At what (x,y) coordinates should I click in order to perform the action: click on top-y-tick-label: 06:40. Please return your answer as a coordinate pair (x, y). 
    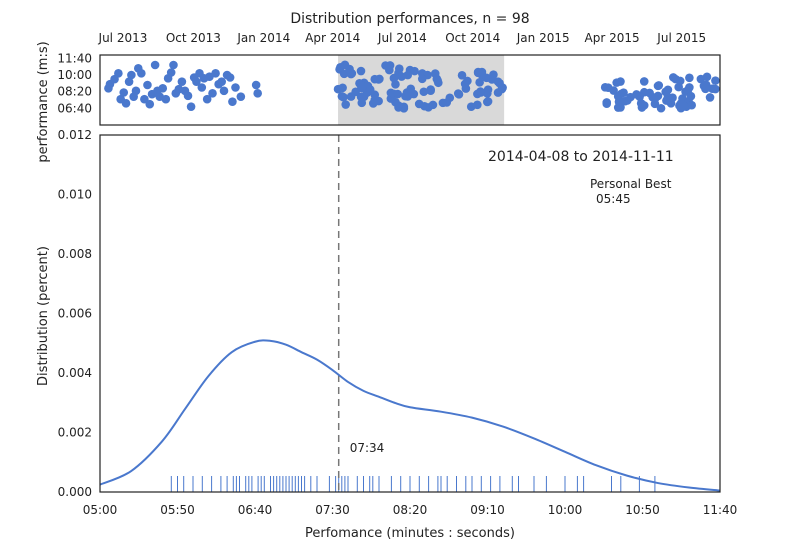
    Looking at the image, I should click on (74, 108).